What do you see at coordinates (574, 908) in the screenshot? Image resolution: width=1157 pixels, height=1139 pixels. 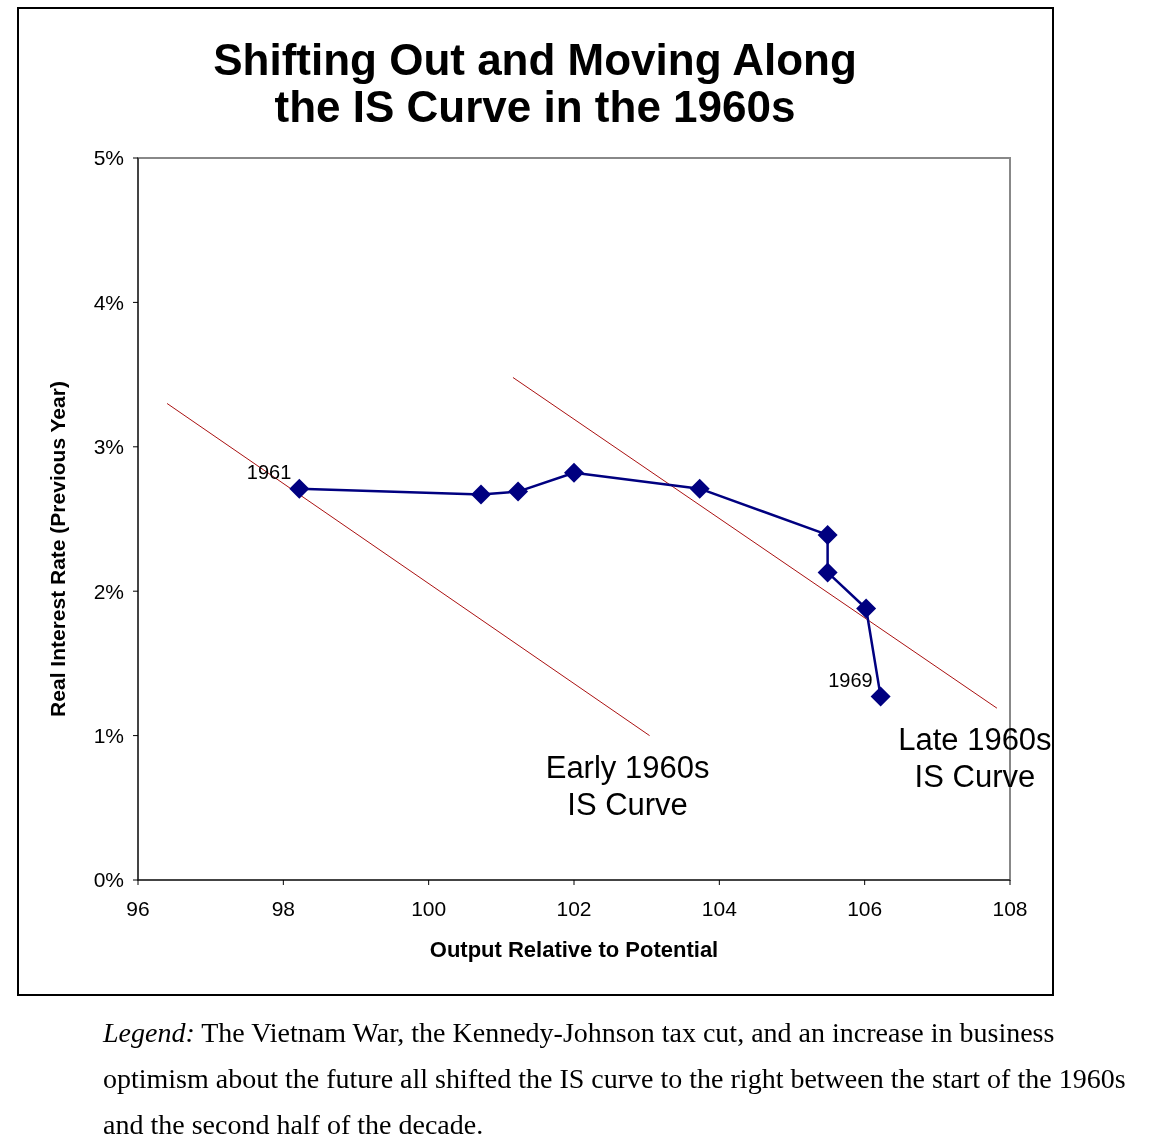 I see `x-tick-label: 102` at bounding box center [574, 908].